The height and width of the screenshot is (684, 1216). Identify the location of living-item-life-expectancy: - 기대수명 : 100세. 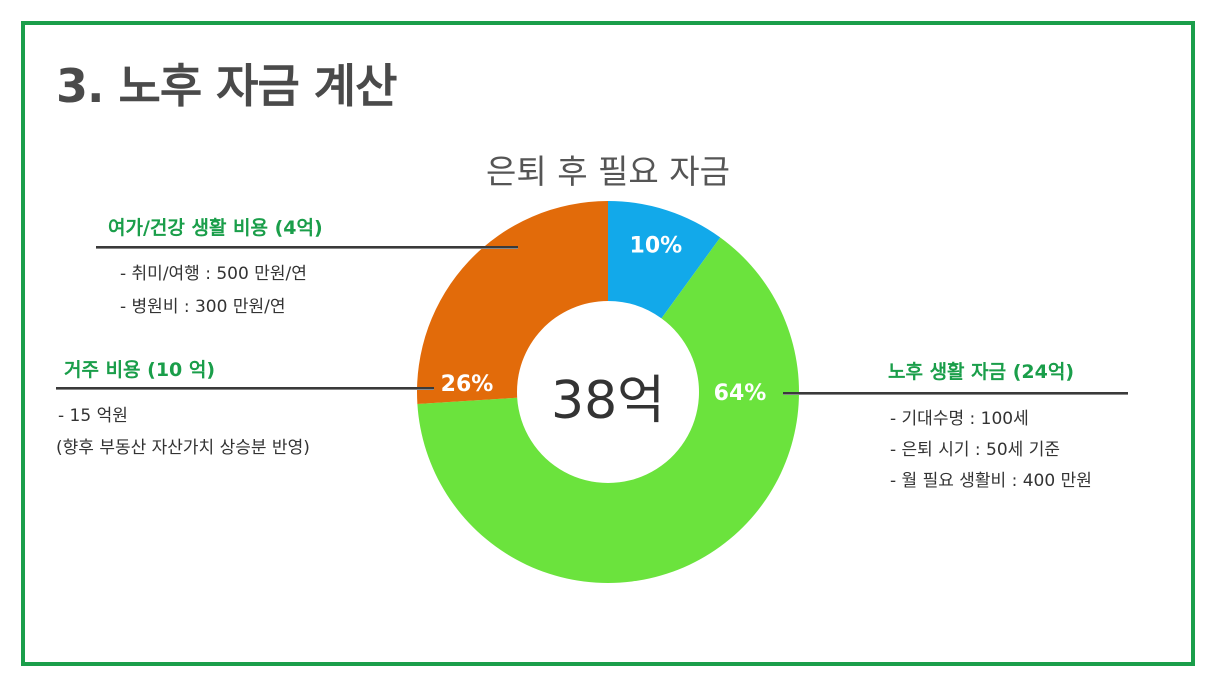
(959, 419).